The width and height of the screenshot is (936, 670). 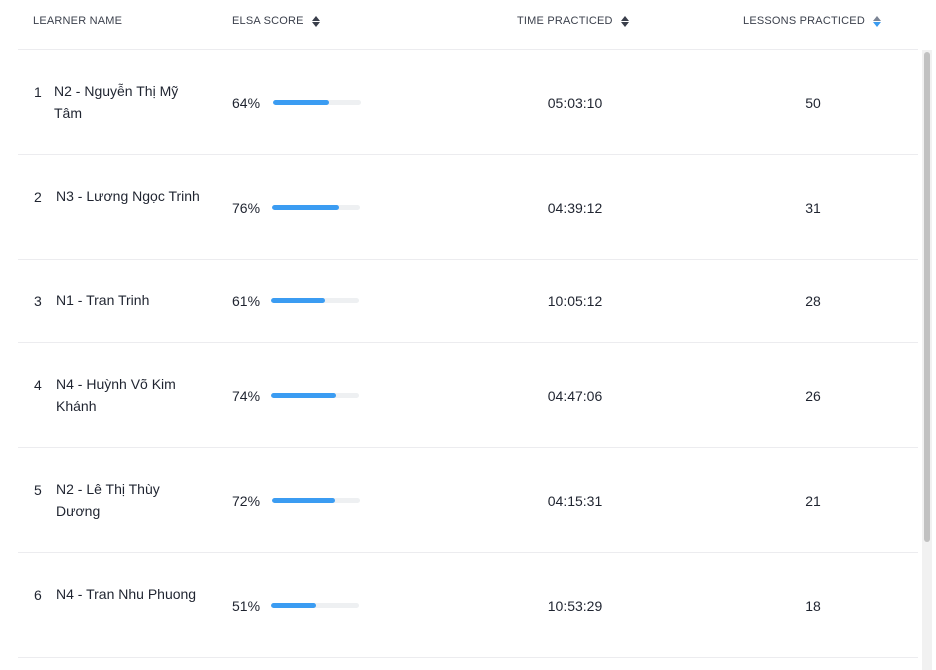 What do you see at coordinates (565, 21) in the screenshot?
I see `header-time-practiced-label: TIME PRACTICED` at bounding box center [565, 21].